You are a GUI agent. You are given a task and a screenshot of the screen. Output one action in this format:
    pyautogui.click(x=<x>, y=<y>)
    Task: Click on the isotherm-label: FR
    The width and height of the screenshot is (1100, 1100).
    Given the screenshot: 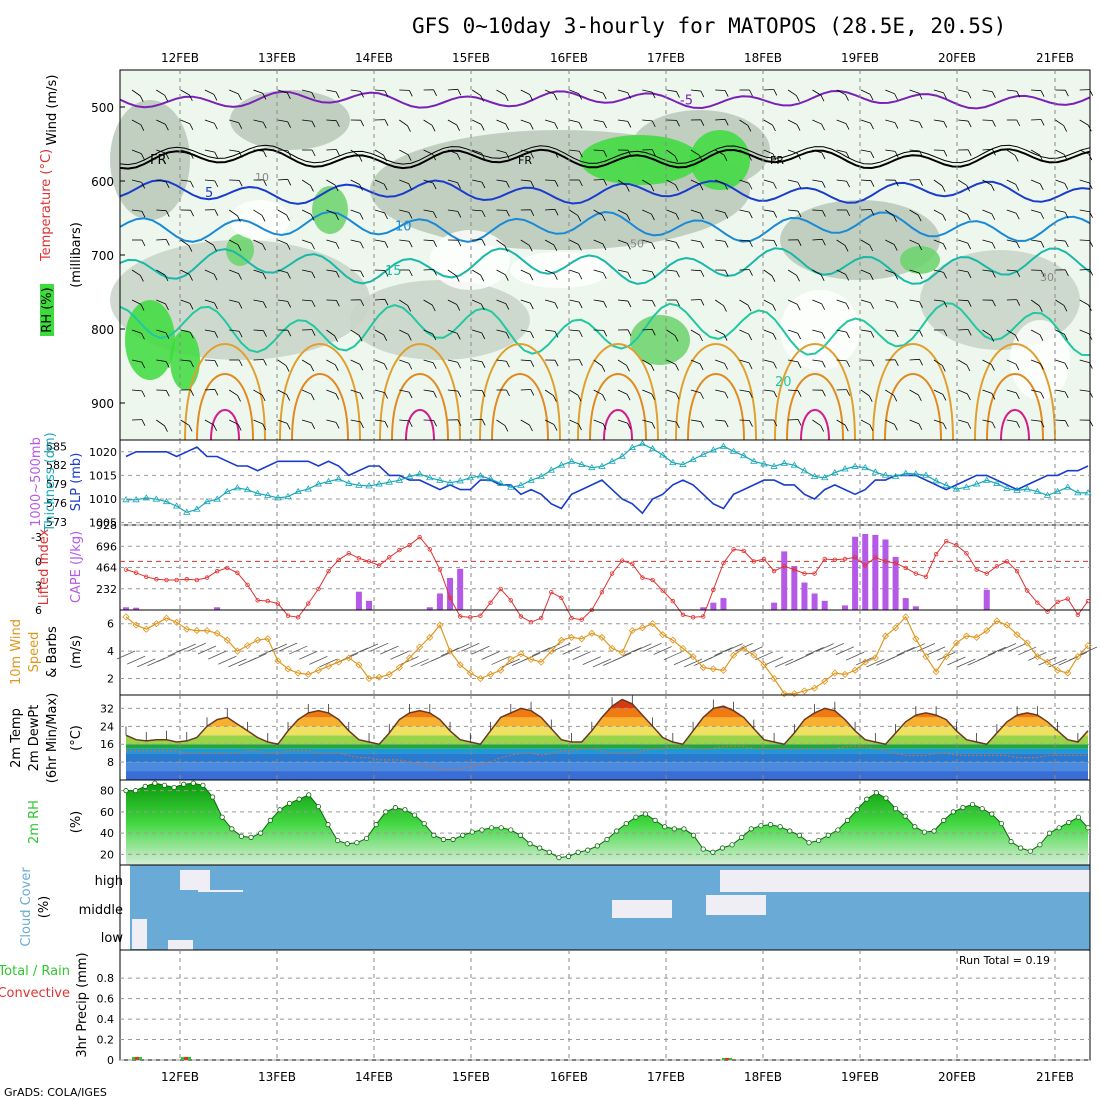 What is the action you would take?
    pyautogui.click(x=158, y=160)
    